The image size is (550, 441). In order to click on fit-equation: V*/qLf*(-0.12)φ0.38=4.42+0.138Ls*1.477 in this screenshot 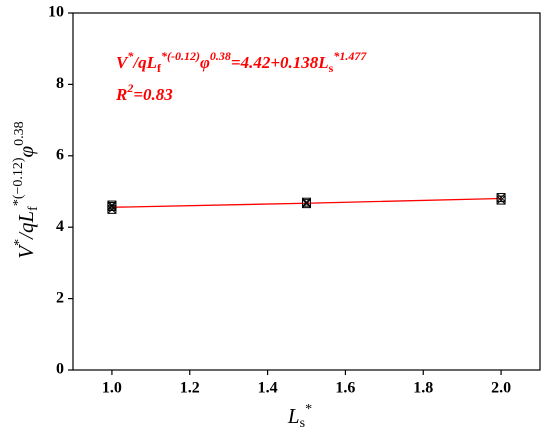, I will do `click(241, 62)`.